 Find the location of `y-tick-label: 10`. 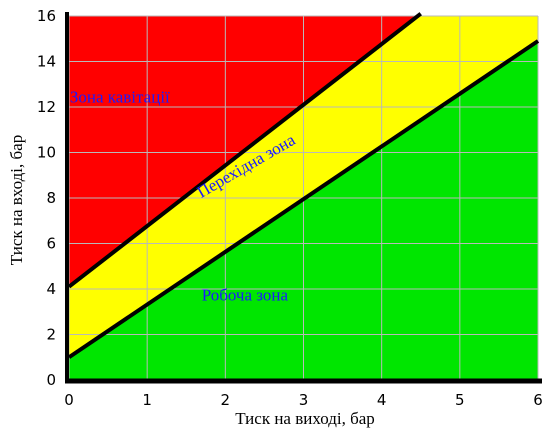

y-tick-label: 10 is located at coordinates (46, 153).